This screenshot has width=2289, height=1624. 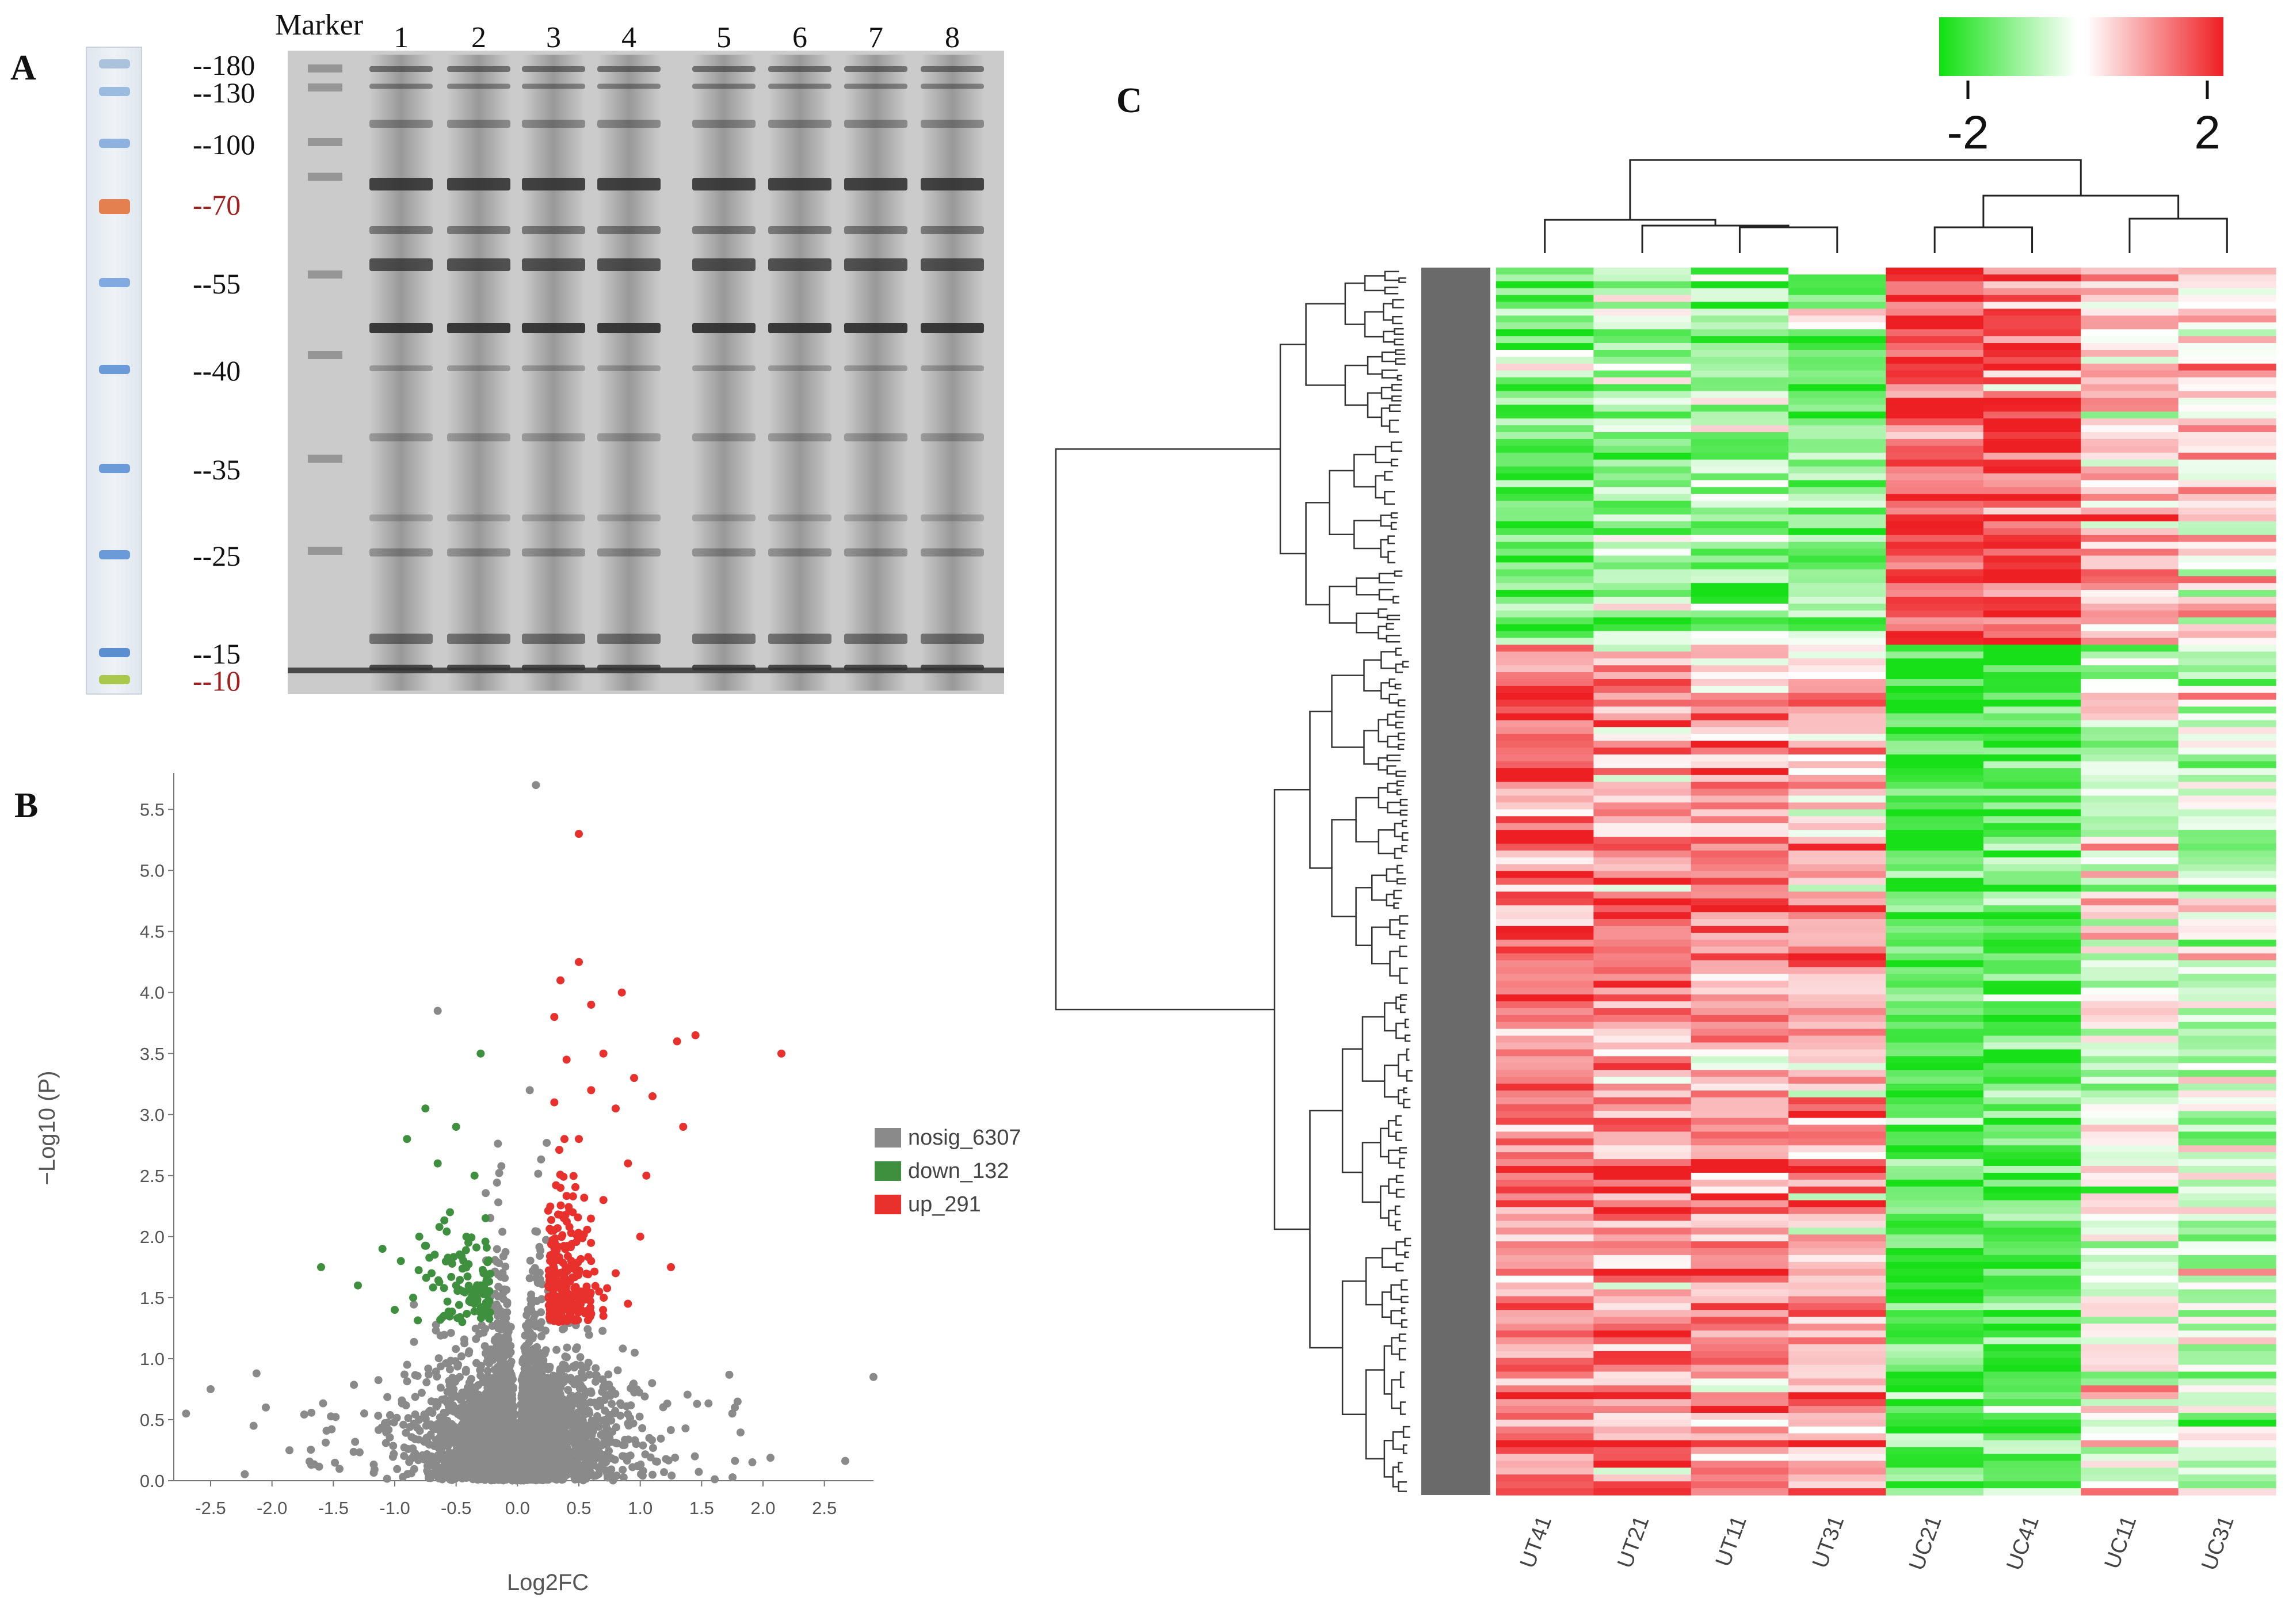 What do you see at coordinates (152, 1298) in the screenshot?
I see `volcano-y-tick-label: 1.5` at bounding box center [152, 1298].